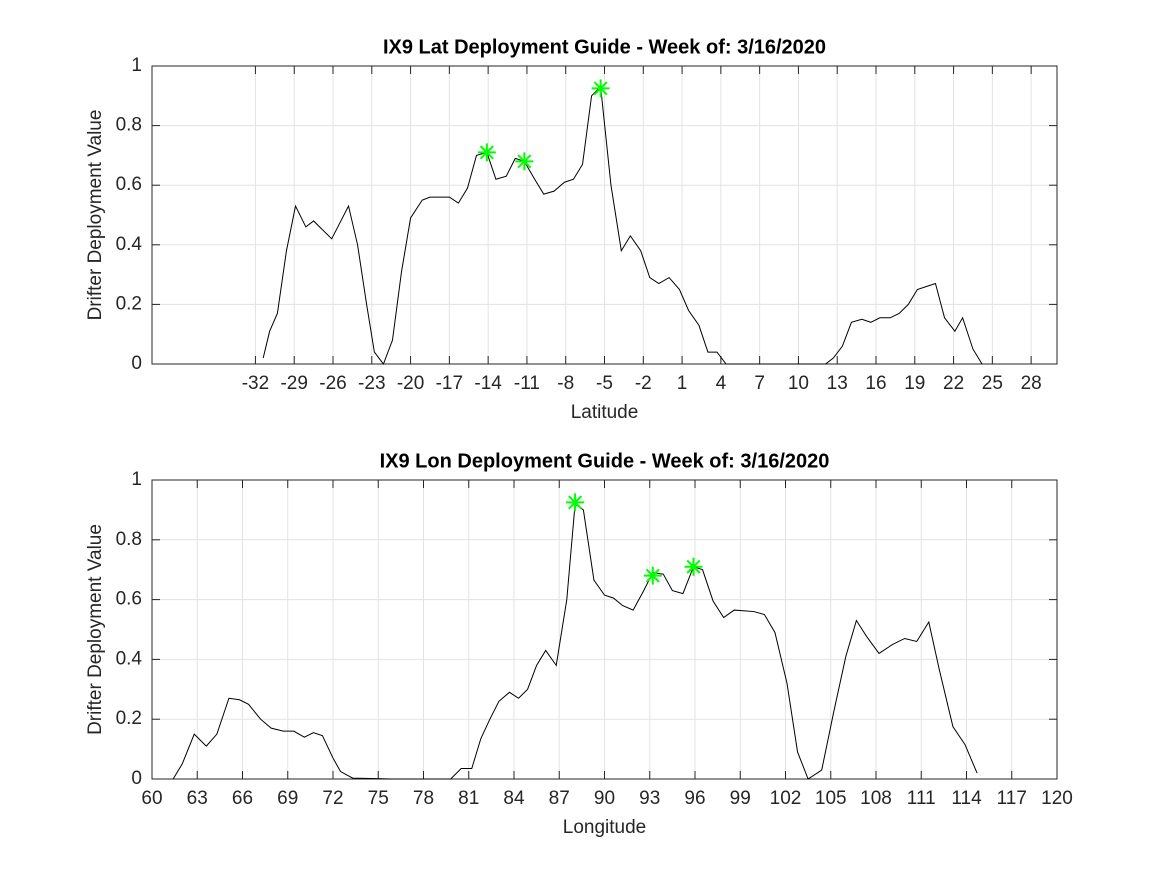 This screenshot has height=875, width=1167. I want to click on x-tick-label: -32, so click(255, 383).